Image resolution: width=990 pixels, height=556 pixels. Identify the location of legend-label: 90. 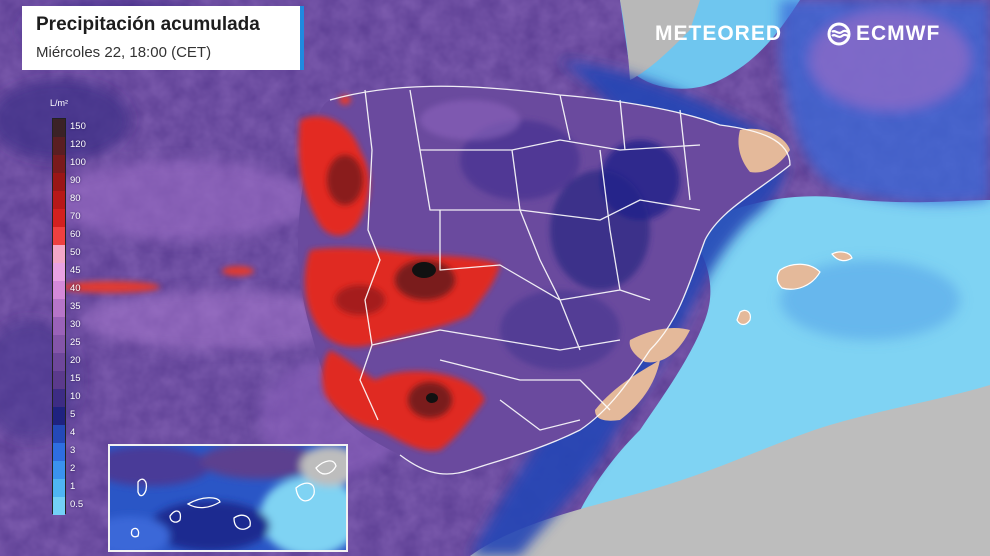
(75, 180).